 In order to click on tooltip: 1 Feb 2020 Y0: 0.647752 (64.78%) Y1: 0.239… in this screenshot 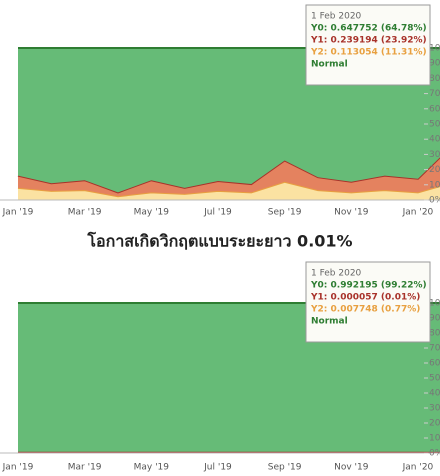, I will do `click(368, 45)`.